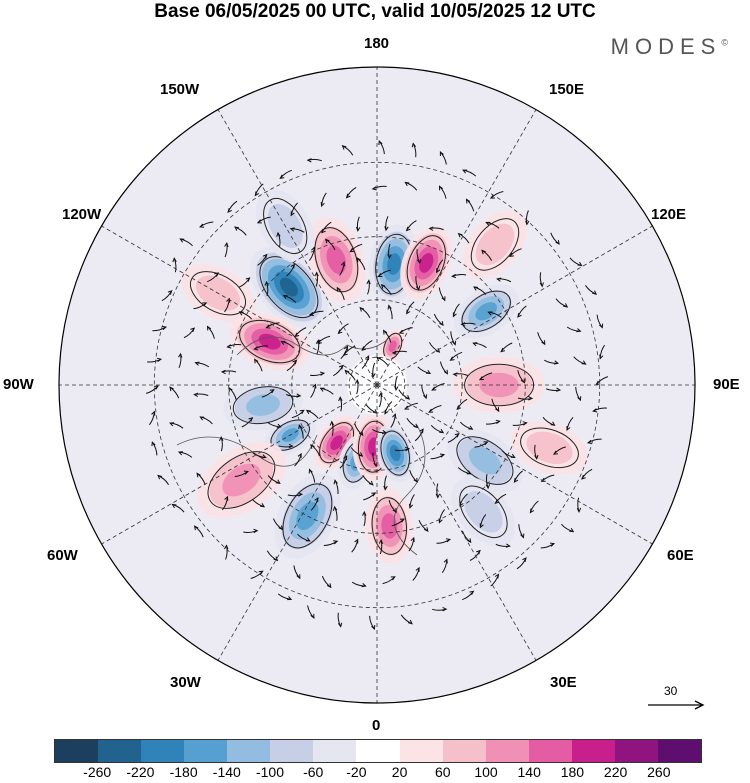 This screenshot has width=750, height=783. What do you see at coordinates (443, 772) in the screenshot?
I see `colorbar-tick-label: 60` at bounding box center [443, 772].